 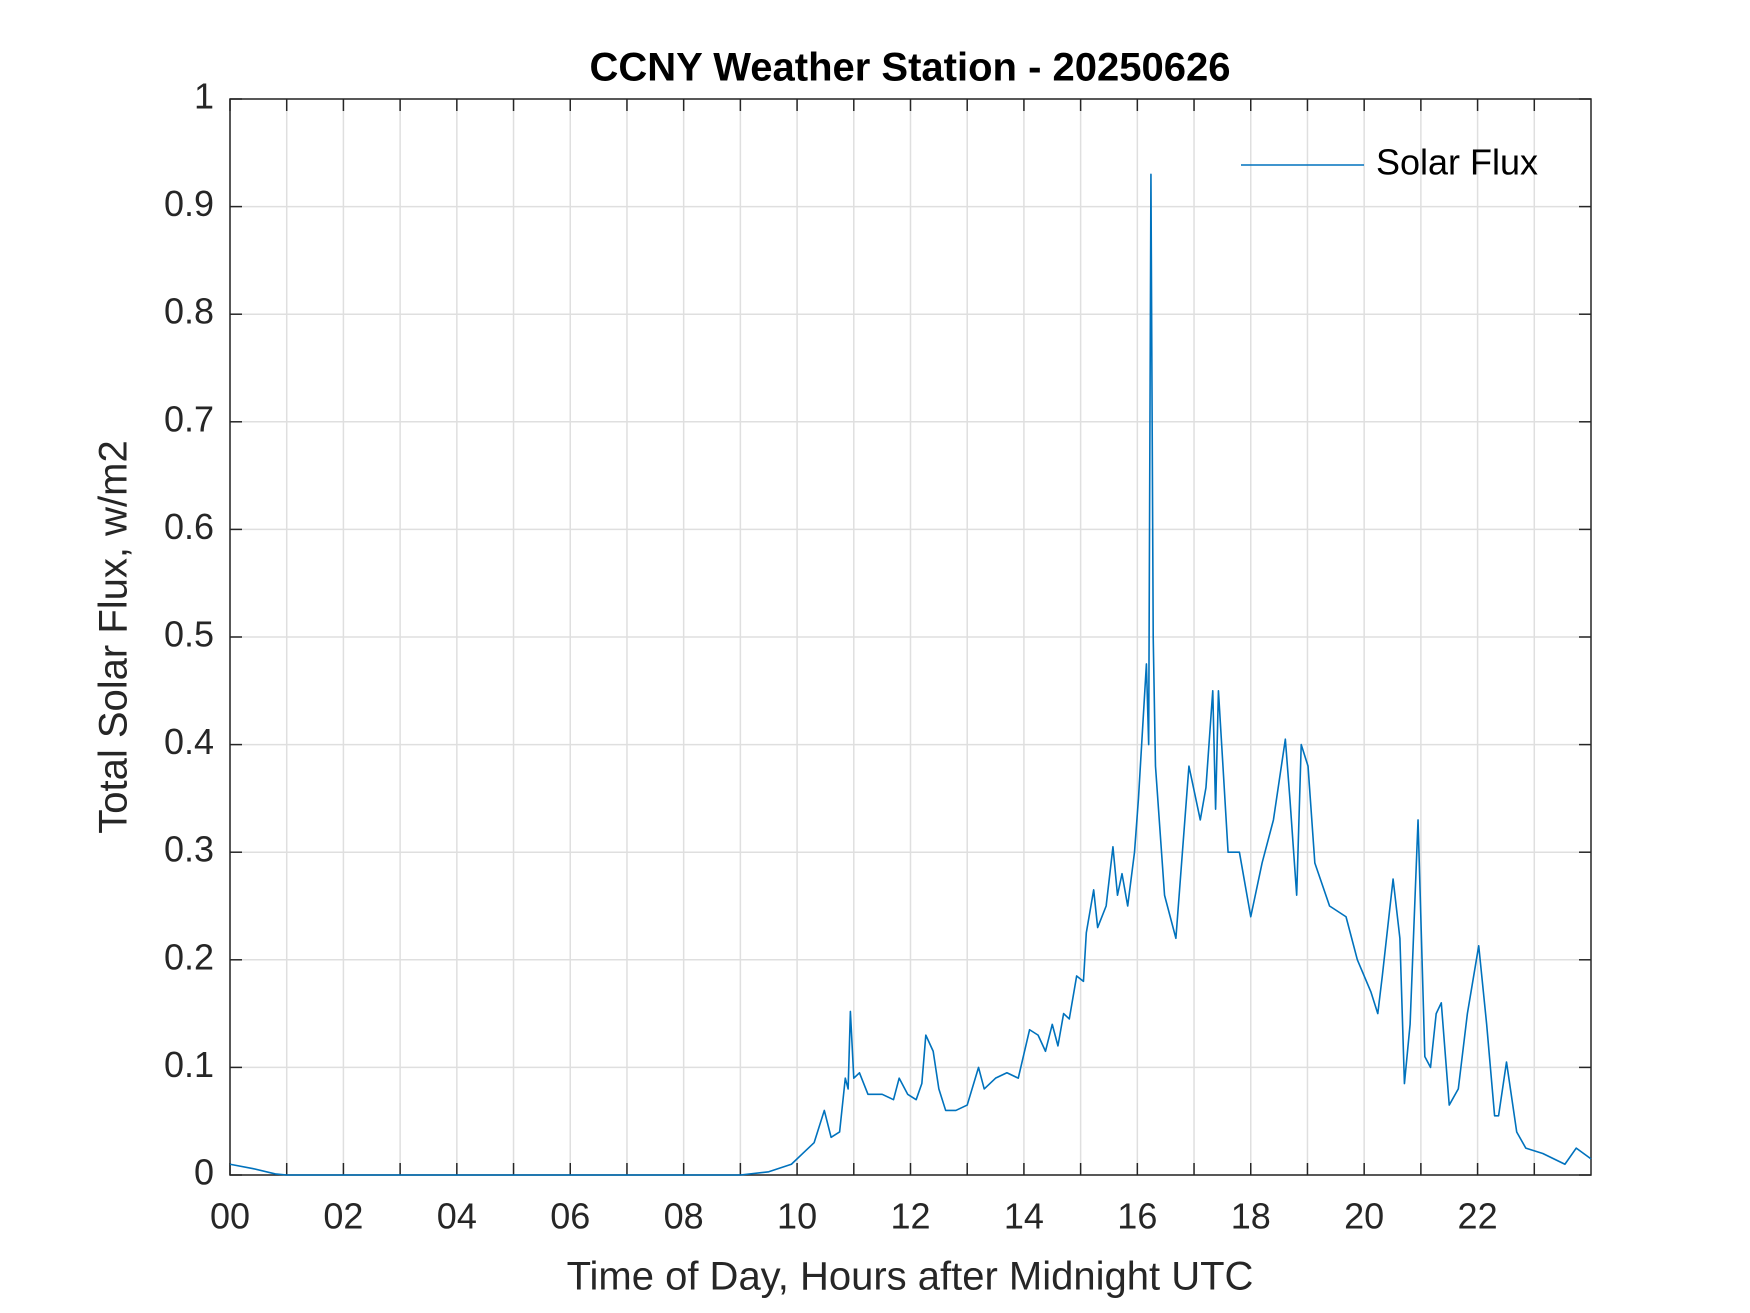 I want to click on y-tick-label: 0.4, so click(x=189, y=741).